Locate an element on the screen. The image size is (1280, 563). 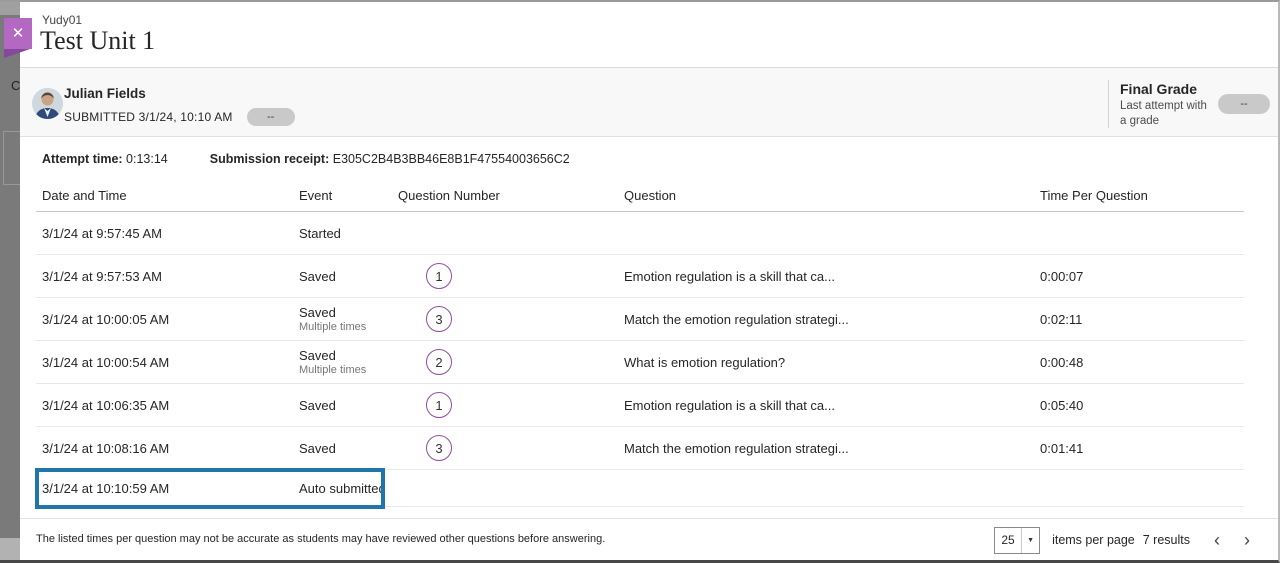
background-header-fragment is located at coordinates (10, 8).